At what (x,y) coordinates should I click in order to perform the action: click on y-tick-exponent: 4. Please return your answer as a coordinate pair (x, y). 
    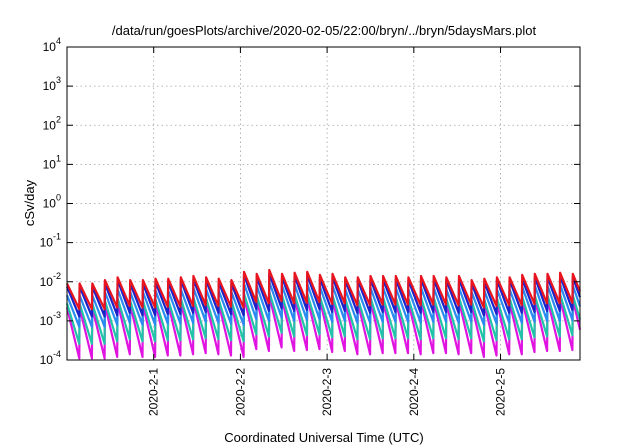
    Looking at the image, I should click on (58, 41).